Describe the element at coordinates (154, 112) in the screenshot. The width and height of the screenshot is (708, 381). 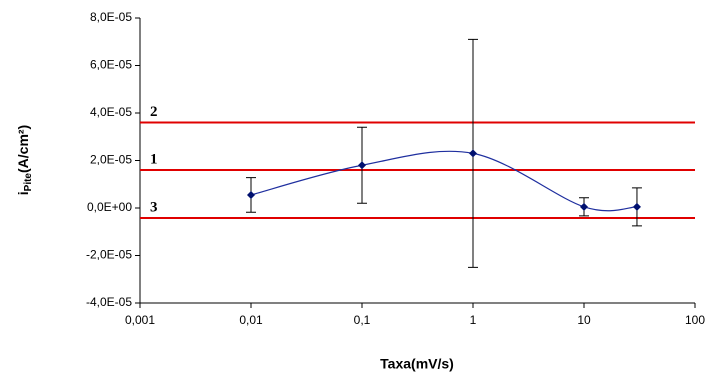
I see `reference-label: 2` at that location.